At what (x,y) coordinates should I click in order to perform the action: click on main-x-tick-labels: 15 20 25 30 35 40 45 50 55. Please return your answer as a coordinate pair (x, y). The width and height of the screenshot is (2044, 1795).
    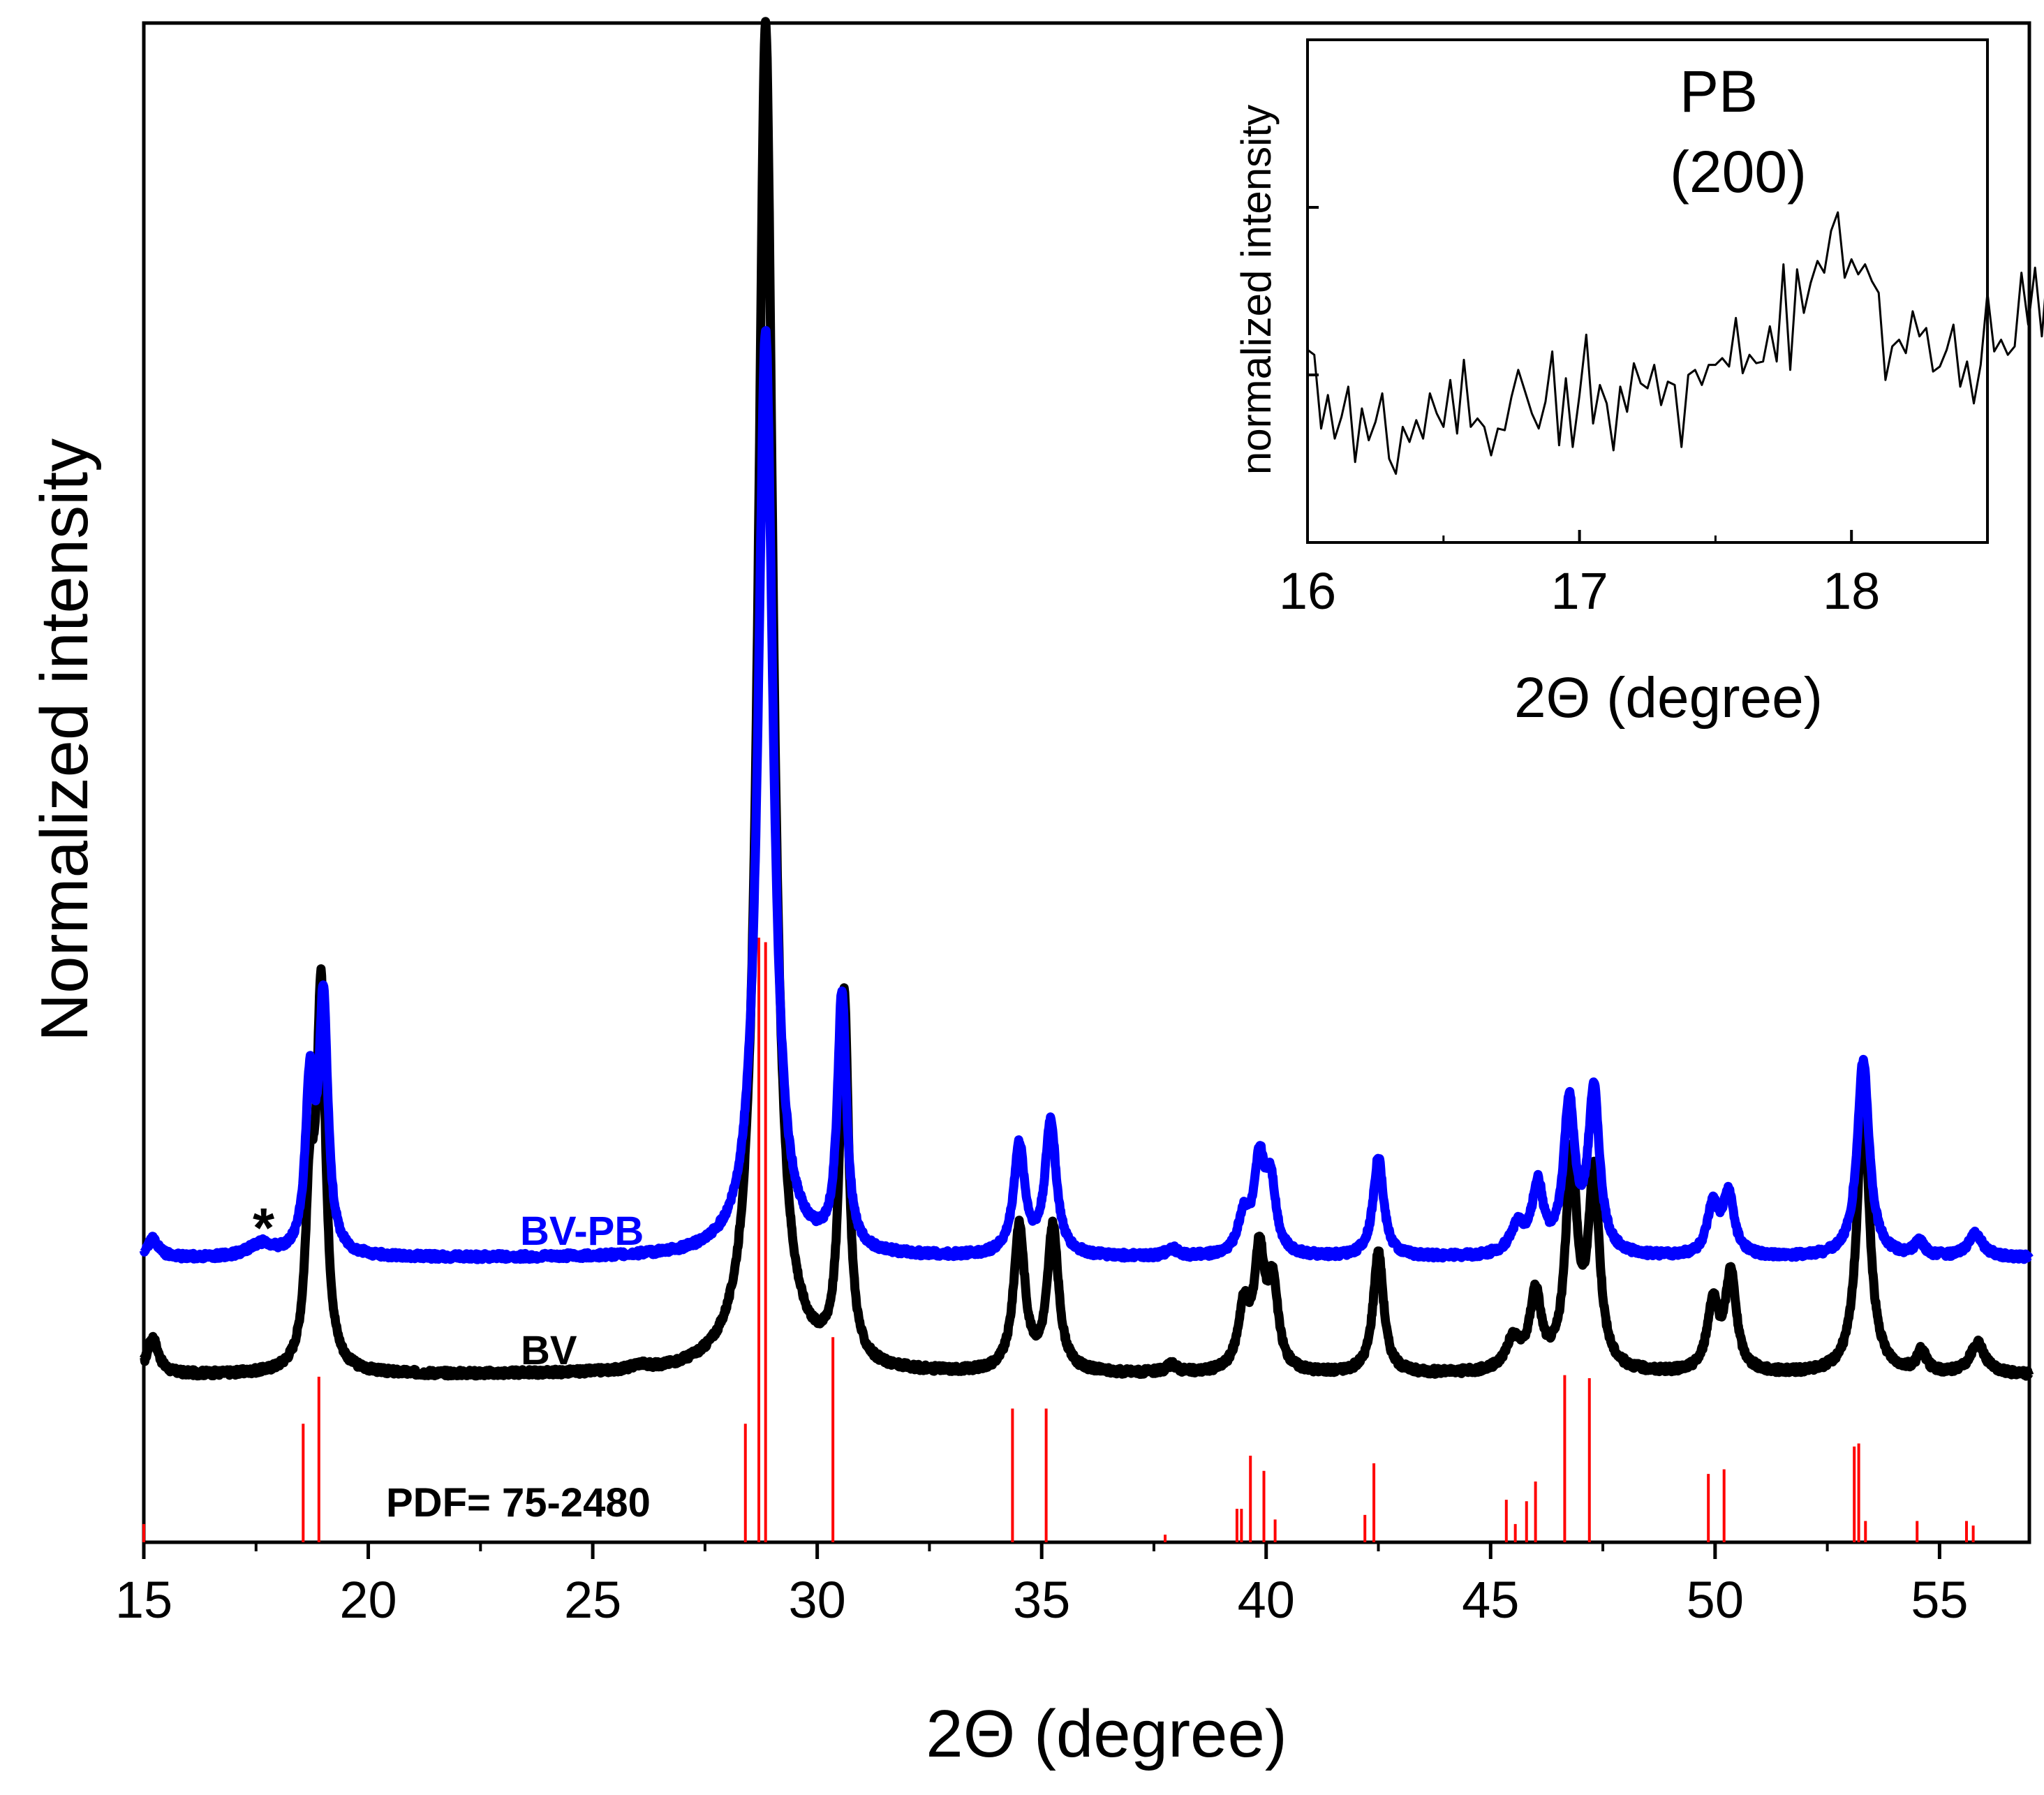
    Looking at the image, I should click on (1042, 1600).